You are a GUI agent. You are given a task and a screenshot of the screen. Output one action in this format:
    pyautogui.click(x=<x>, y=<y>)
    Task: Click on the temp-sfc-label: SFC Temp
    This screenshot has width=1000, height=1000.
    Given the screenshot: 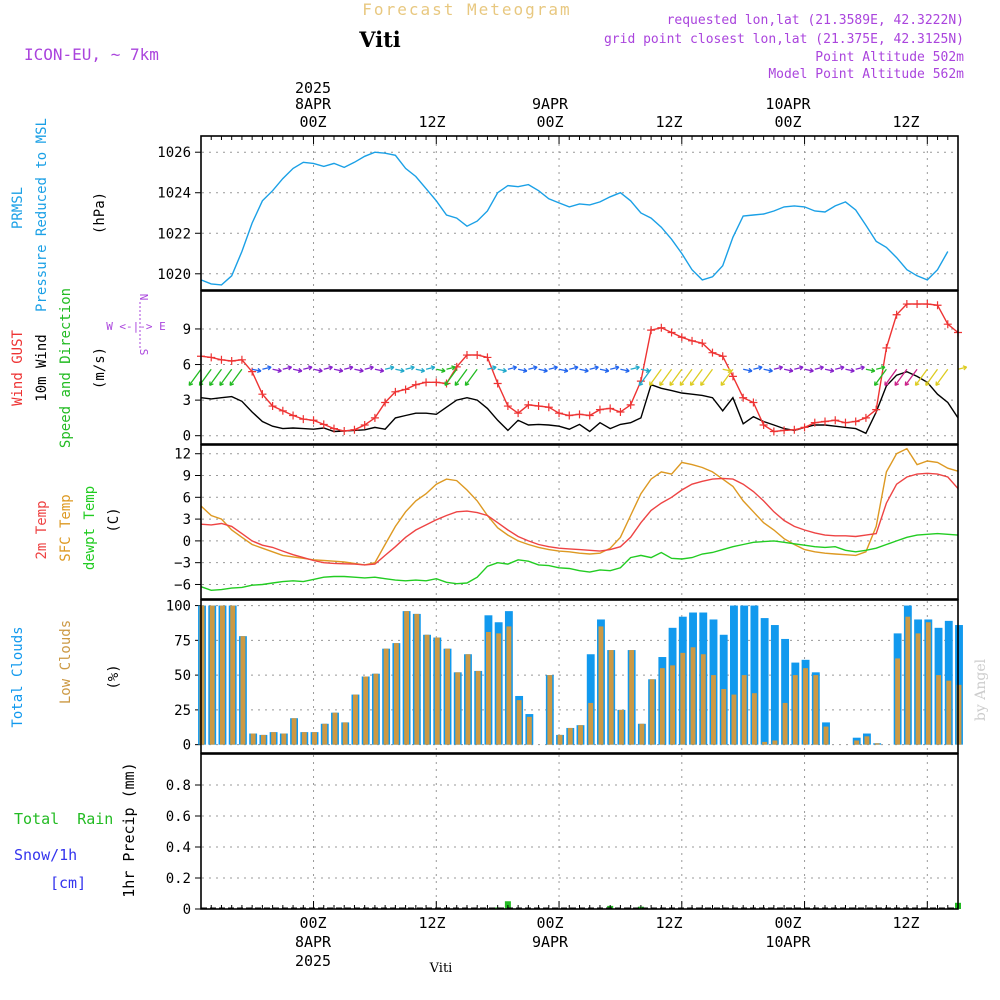 What is the action you would take?
    pyautogui.click(x=66, y=527)
    